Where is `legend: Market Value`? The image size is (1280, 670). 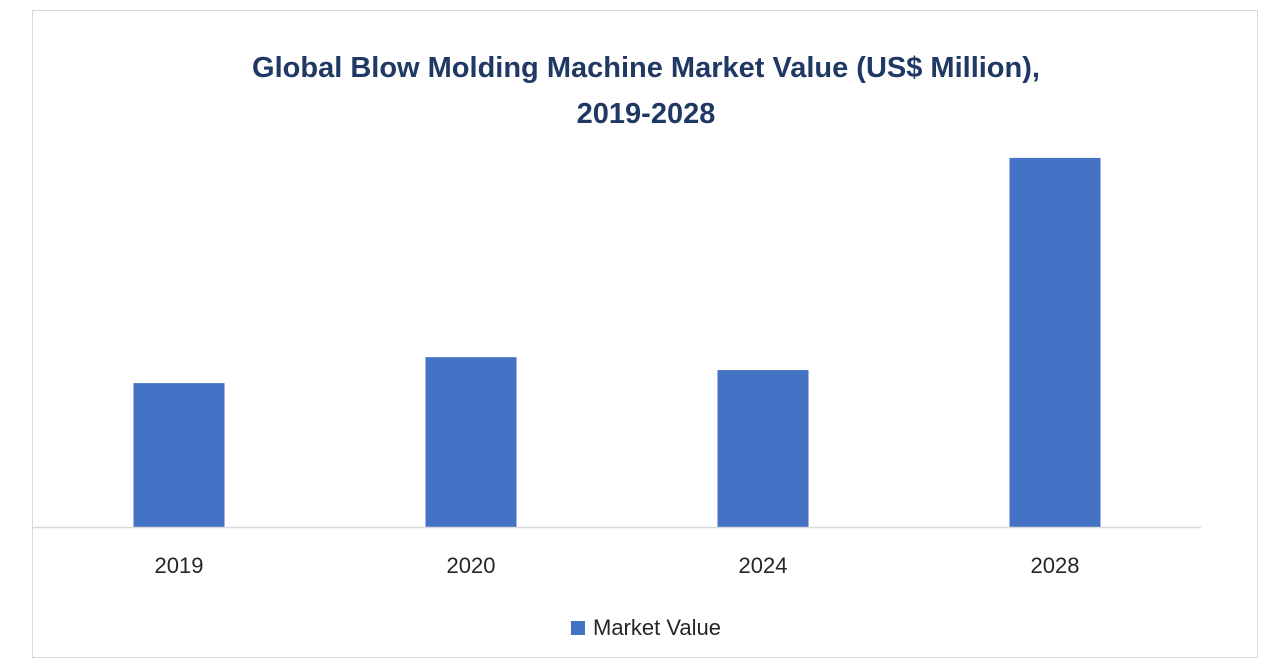 legend: Market Value is located at coordinates (646, 628).